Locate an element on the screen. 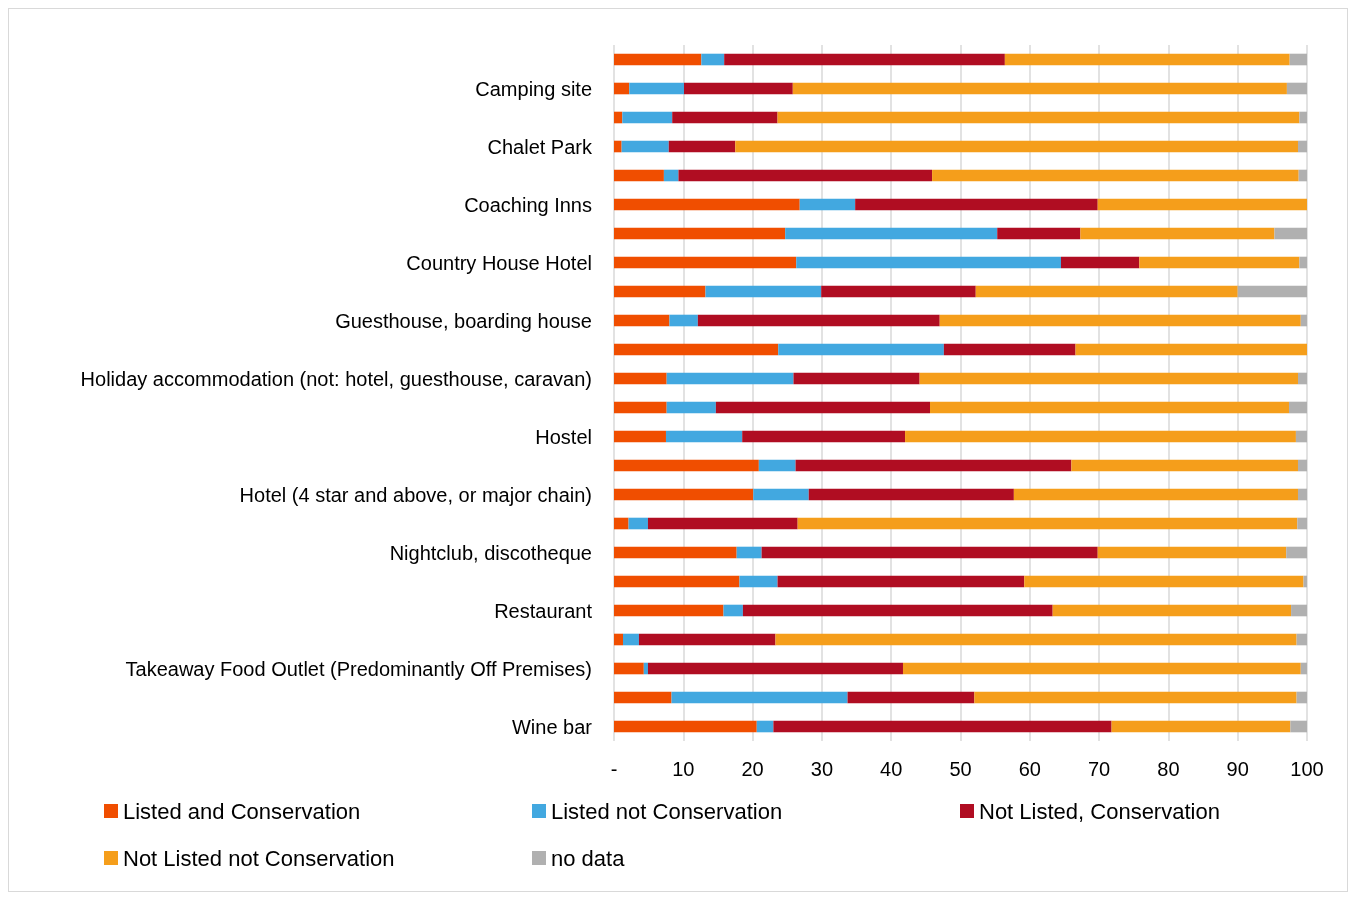 The image size is (1356, 900). x-tick-label: 20 is located at coordinates (752, 769).